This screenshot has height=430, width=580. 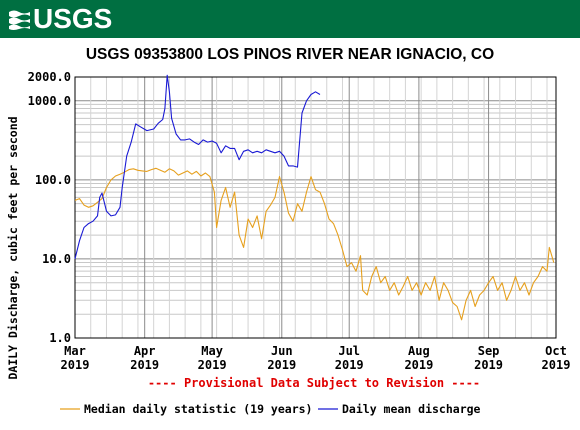 I want to click on y-axis: 1.0 10.0 100.0 1000.0 2000.0, so click(x=49, y=207).